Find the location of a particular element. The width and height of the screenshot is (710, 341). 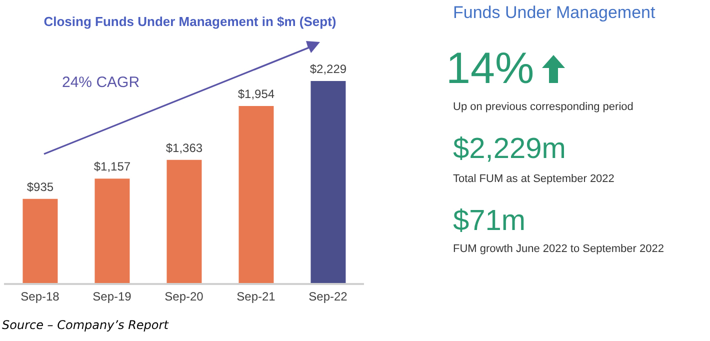

text: Up on previous corresponding period is located at coordinates (543, 107).